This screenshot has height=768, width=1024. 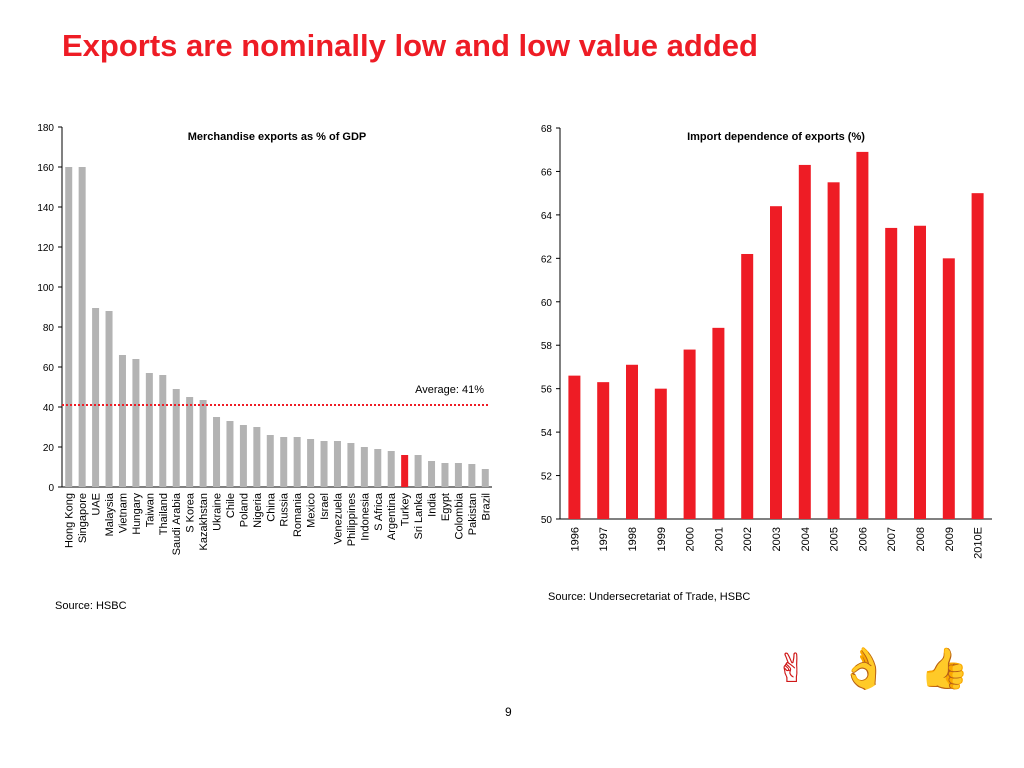 I want to click on x-tick-label: 1997, so click(x=604, y=539).